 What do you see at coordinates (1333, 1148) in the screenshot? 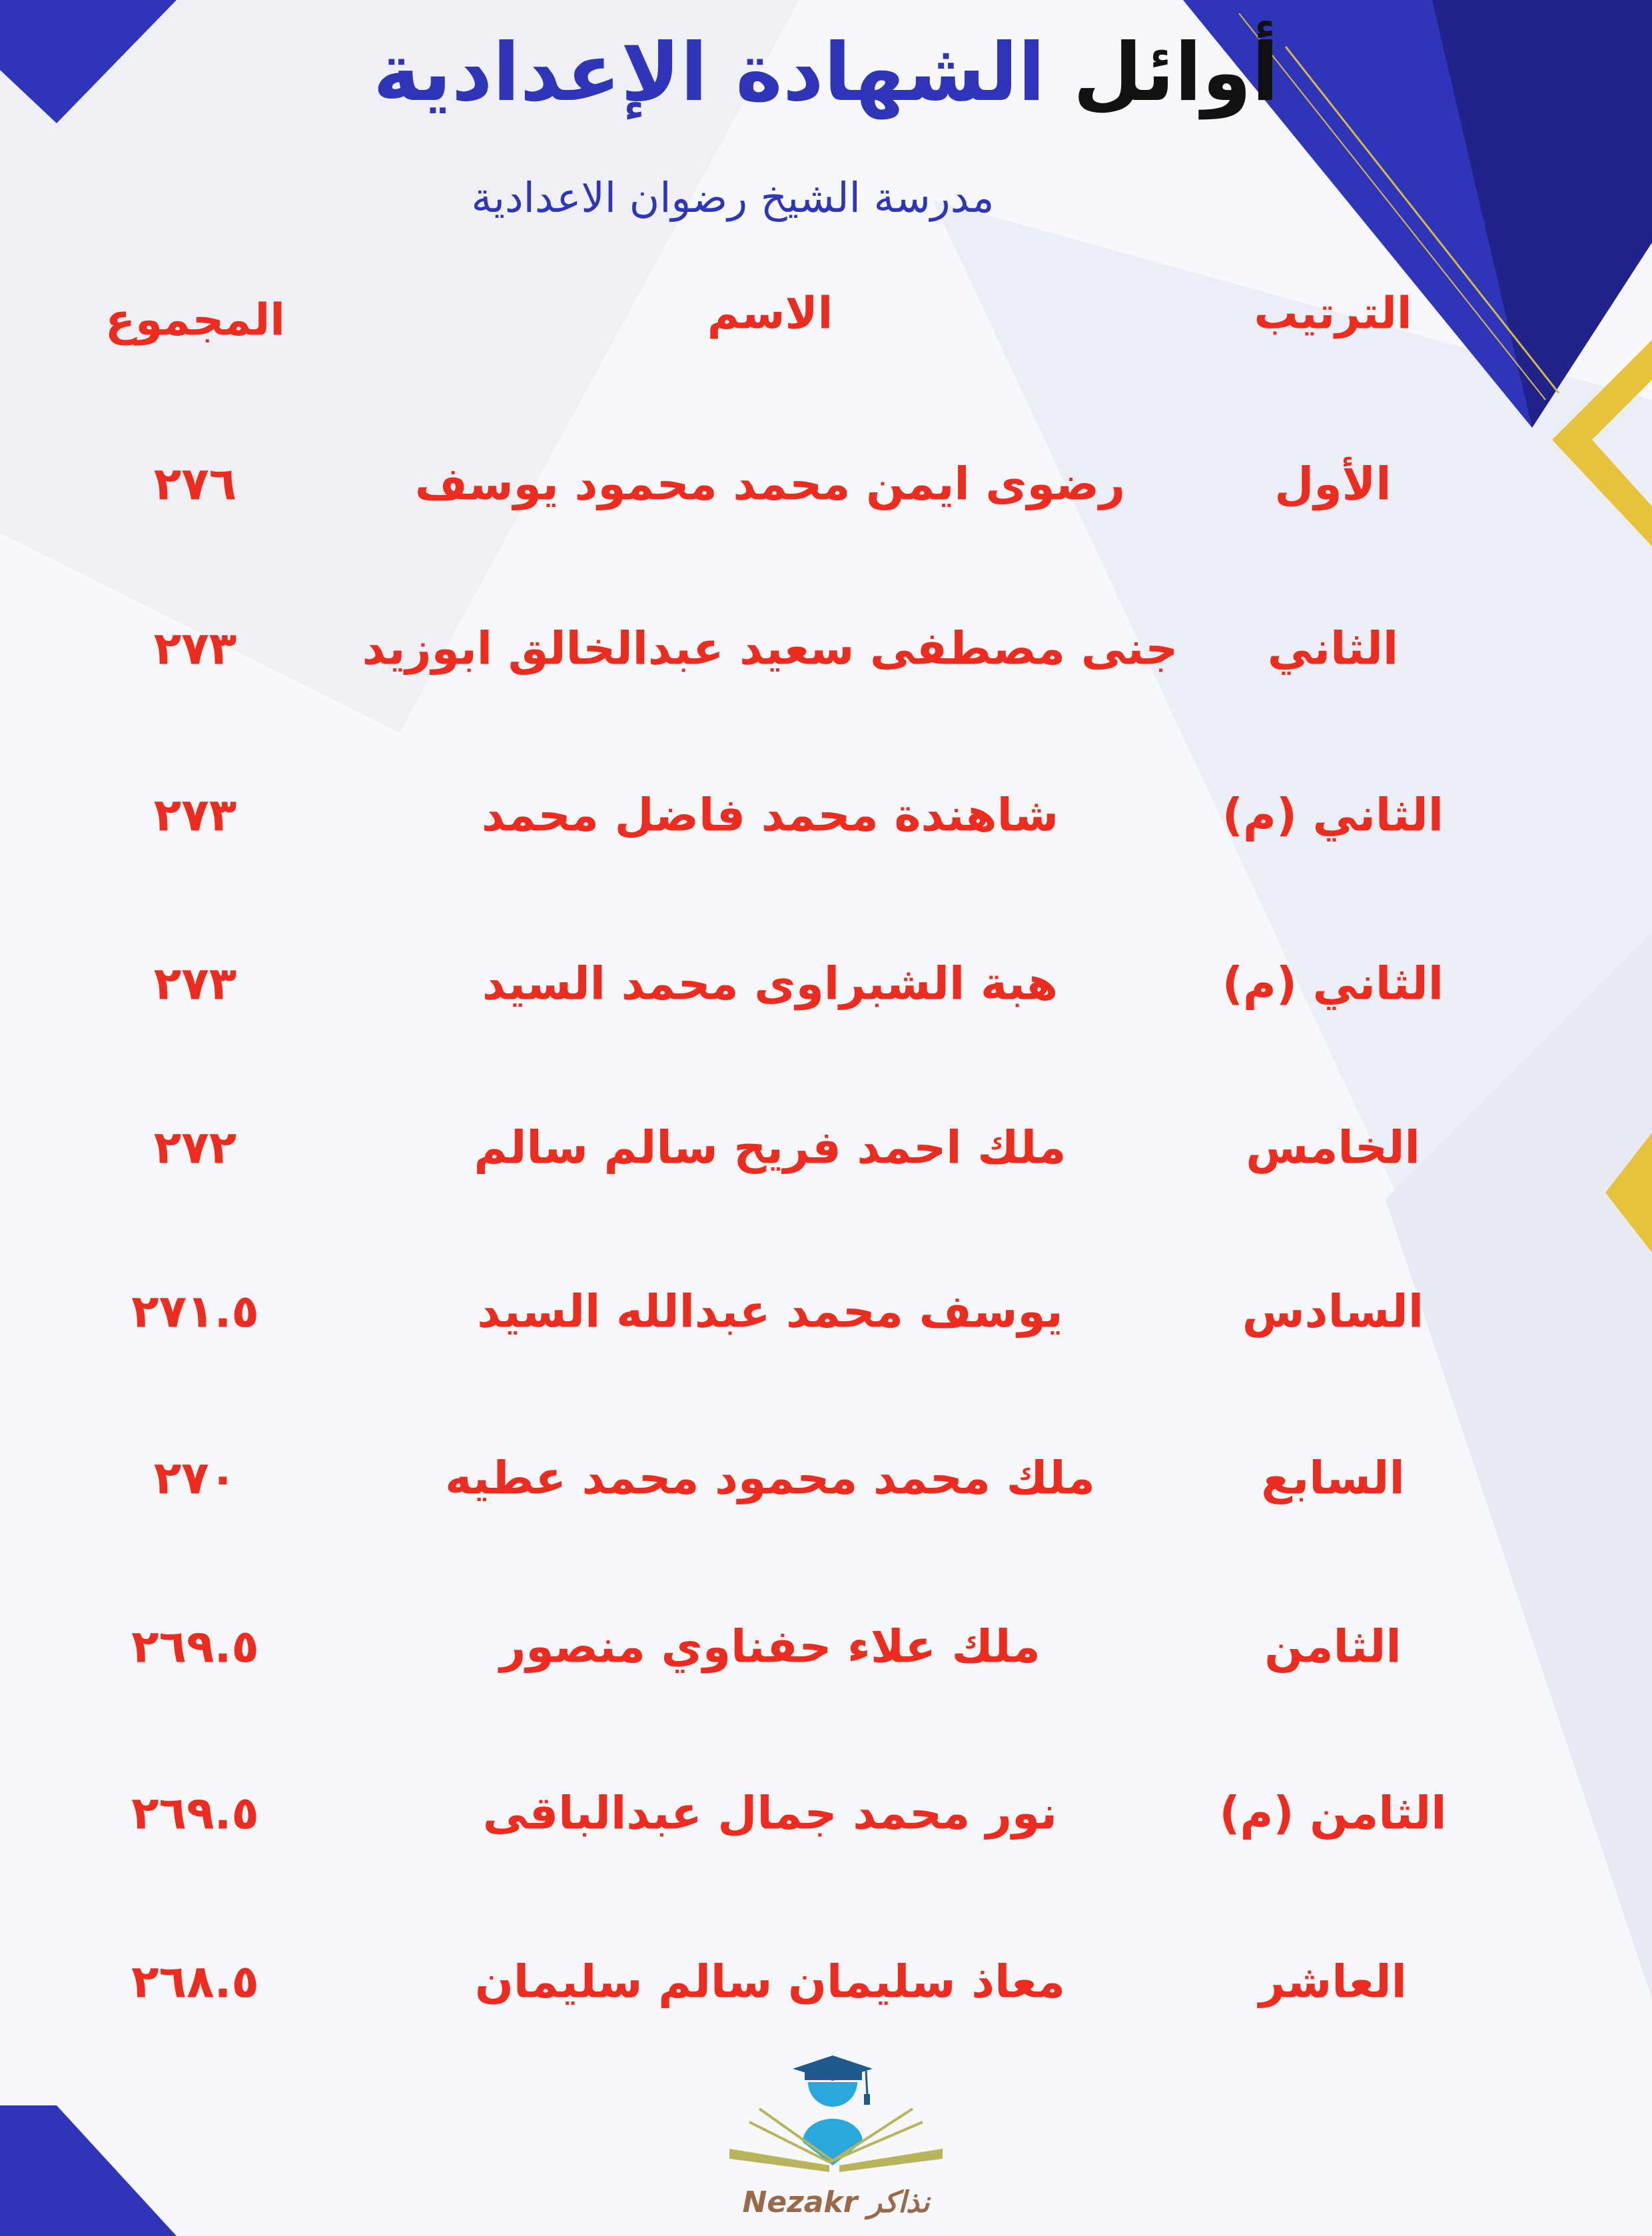
I see `rank-cell: الخامس` at bounding box center [1333, 1148].